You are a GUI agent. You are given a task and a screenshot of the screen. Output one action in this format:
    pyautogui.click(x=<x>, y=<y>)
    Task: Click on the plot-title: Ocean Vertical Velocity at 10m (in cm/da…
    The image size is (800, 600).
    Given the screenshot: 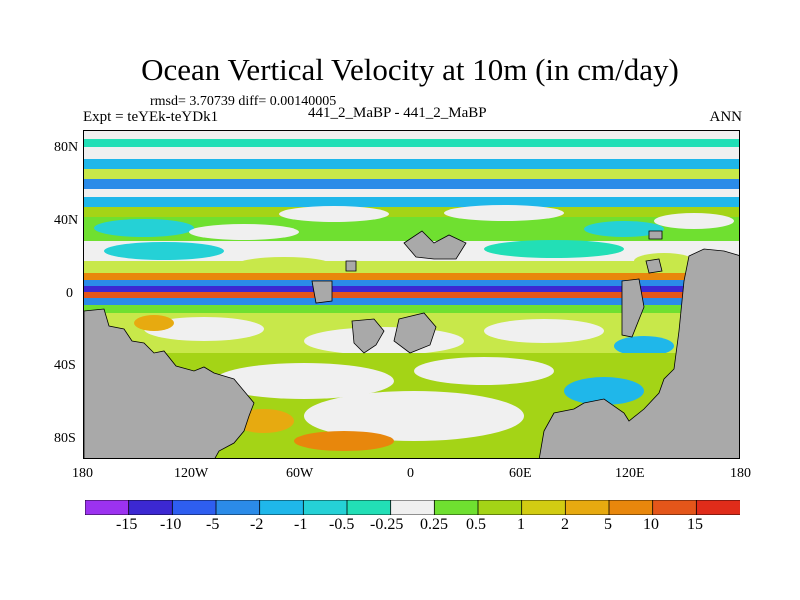 What is the action you would take?
    pyautogui.click(x=410, y=69)
    